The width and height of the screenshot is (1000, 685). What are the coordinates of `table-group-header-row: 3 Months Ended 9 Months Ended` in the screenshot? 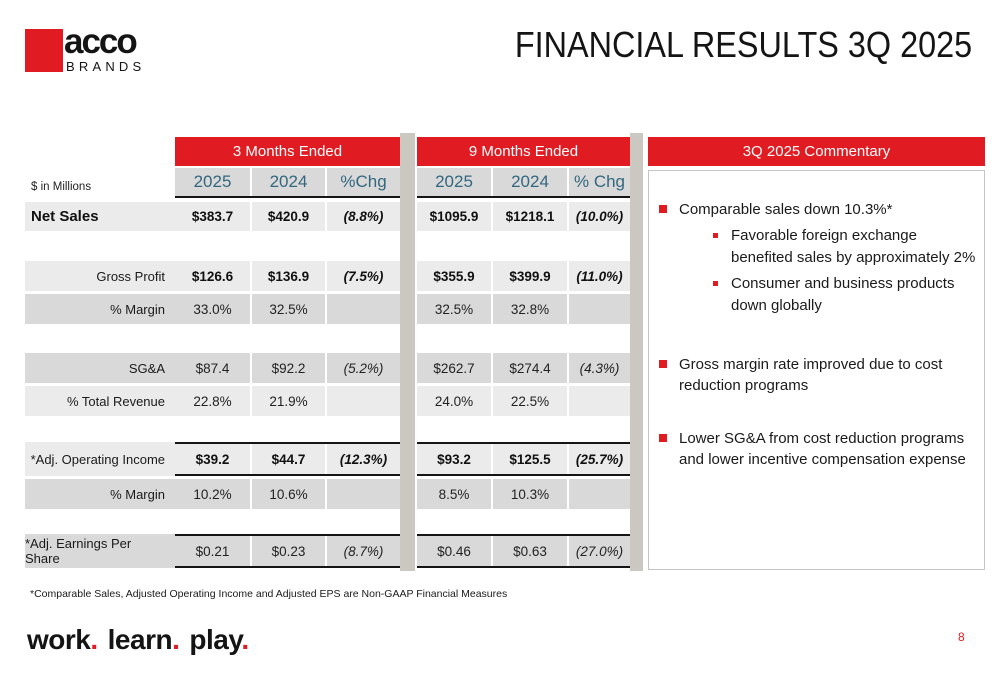 It's located at (327, 151).